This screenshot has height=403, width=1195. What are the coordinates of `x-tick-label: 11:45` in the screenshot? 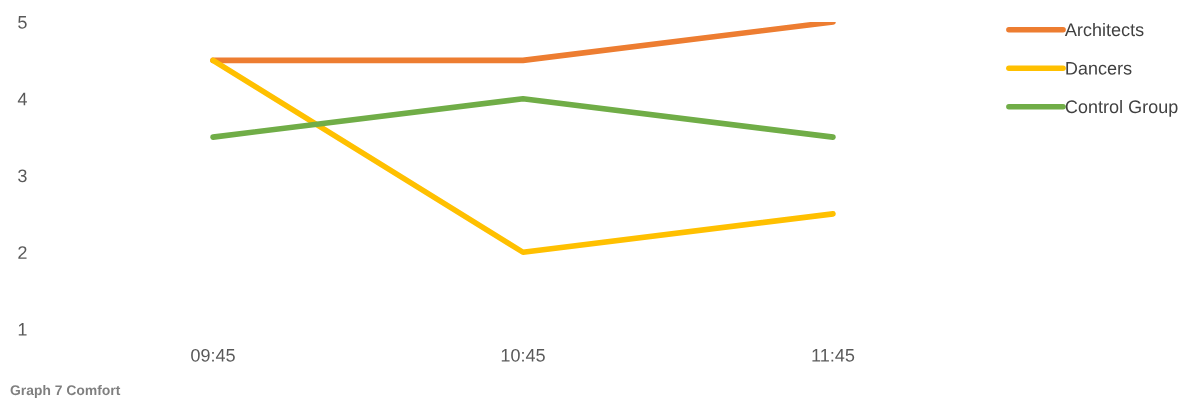 It's located at (833, 355).